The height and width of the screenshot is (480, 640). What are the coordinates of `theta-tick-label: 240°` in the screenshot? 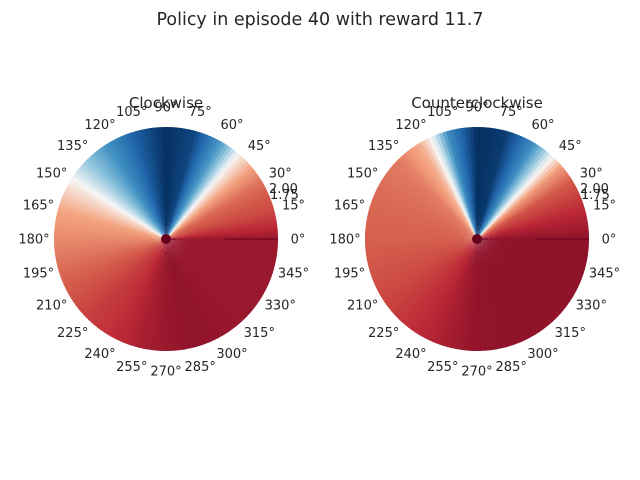 It's located at (99, 354).